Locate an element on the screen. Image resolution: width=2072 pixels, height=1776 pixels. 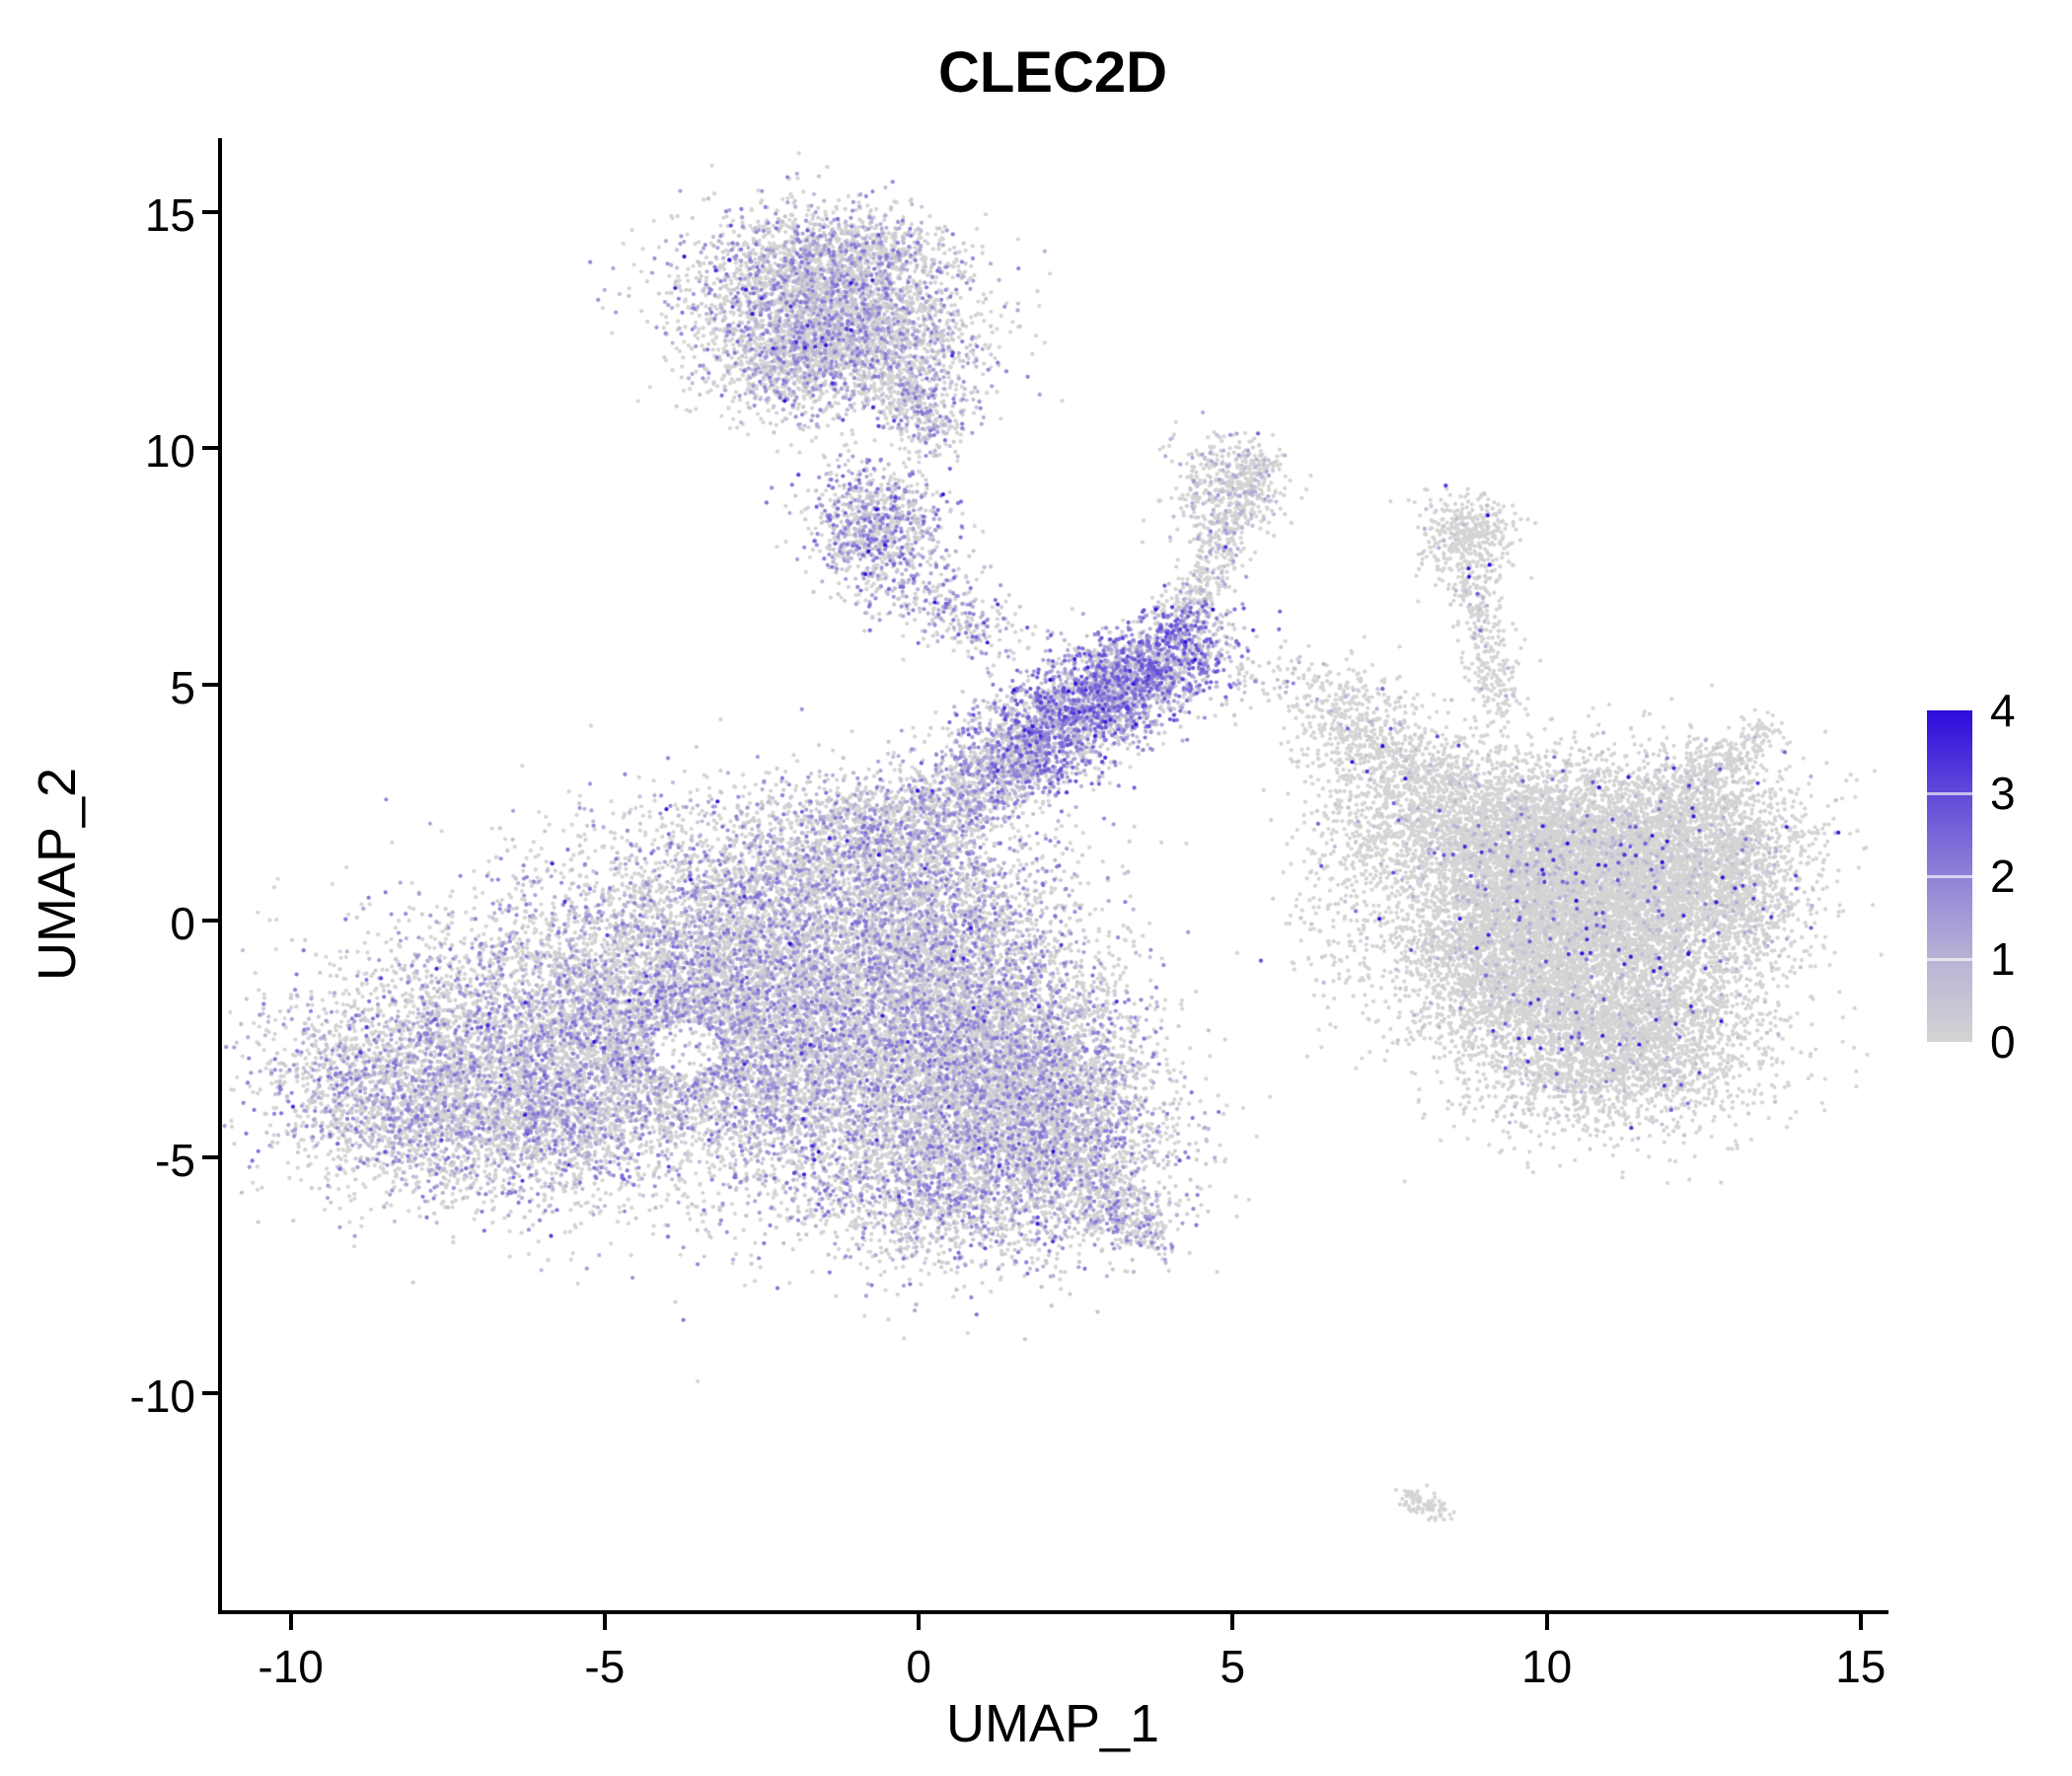
x-tick-label: -10 is located at coordinates (291, 1667).